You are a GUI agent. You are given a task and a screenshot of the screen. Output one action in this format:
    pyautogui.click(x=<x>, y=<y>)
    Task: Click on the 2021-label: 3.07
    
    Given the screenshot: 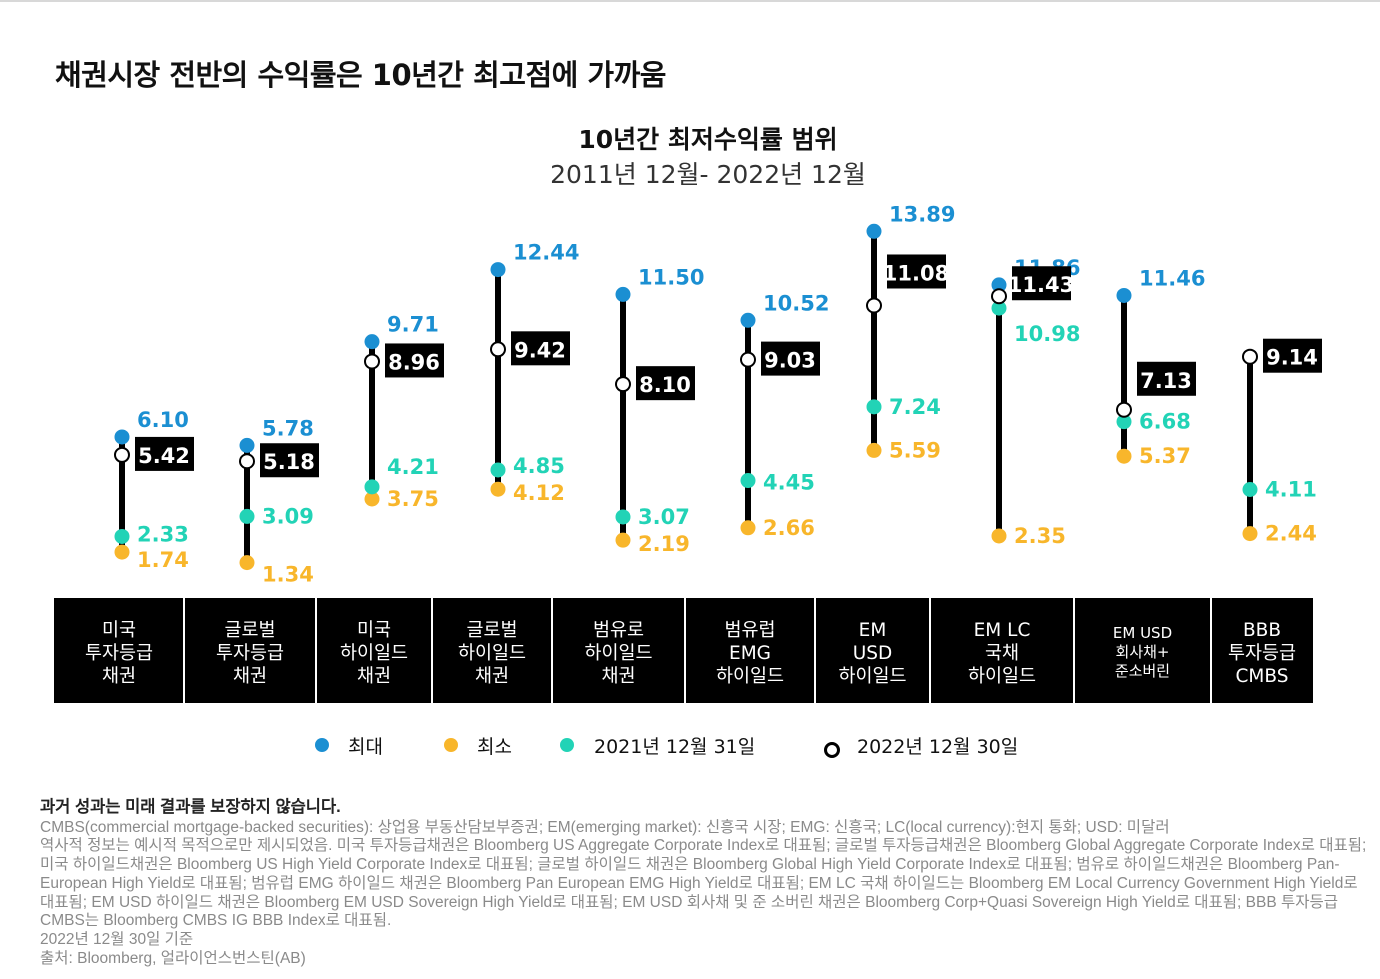 What is the action you would take?
    pyautogui.click(x=664, y=517)
    